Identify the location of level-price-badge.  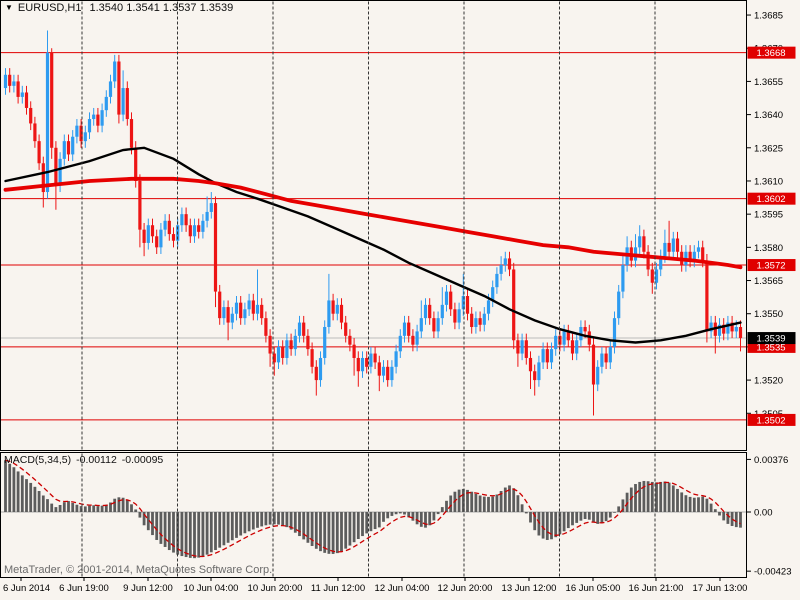
(771, 419).